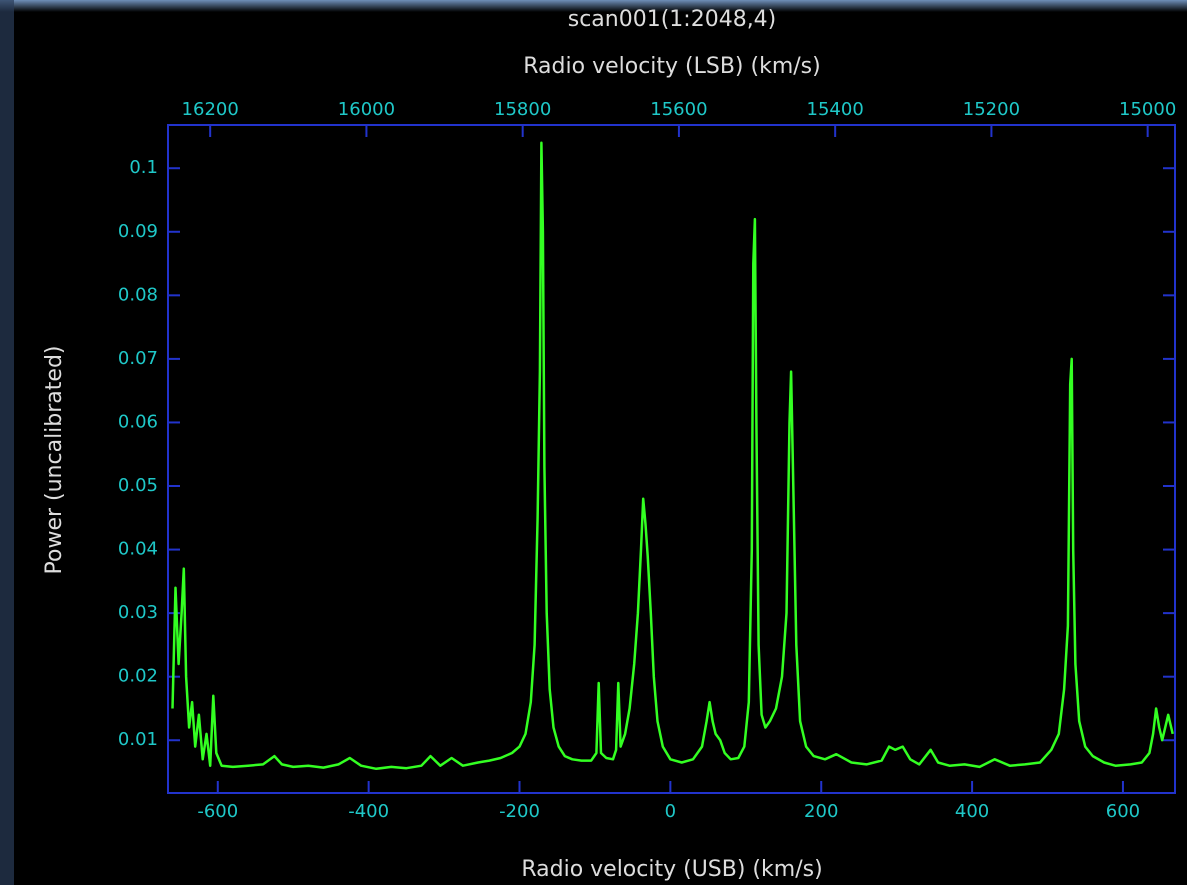 The height and width of the screenshot is (885, 1187). What do you see at coordinates (972, 811) in the screenshot?
I see `x-tick-label: 400` at bounding box center [972, 811].